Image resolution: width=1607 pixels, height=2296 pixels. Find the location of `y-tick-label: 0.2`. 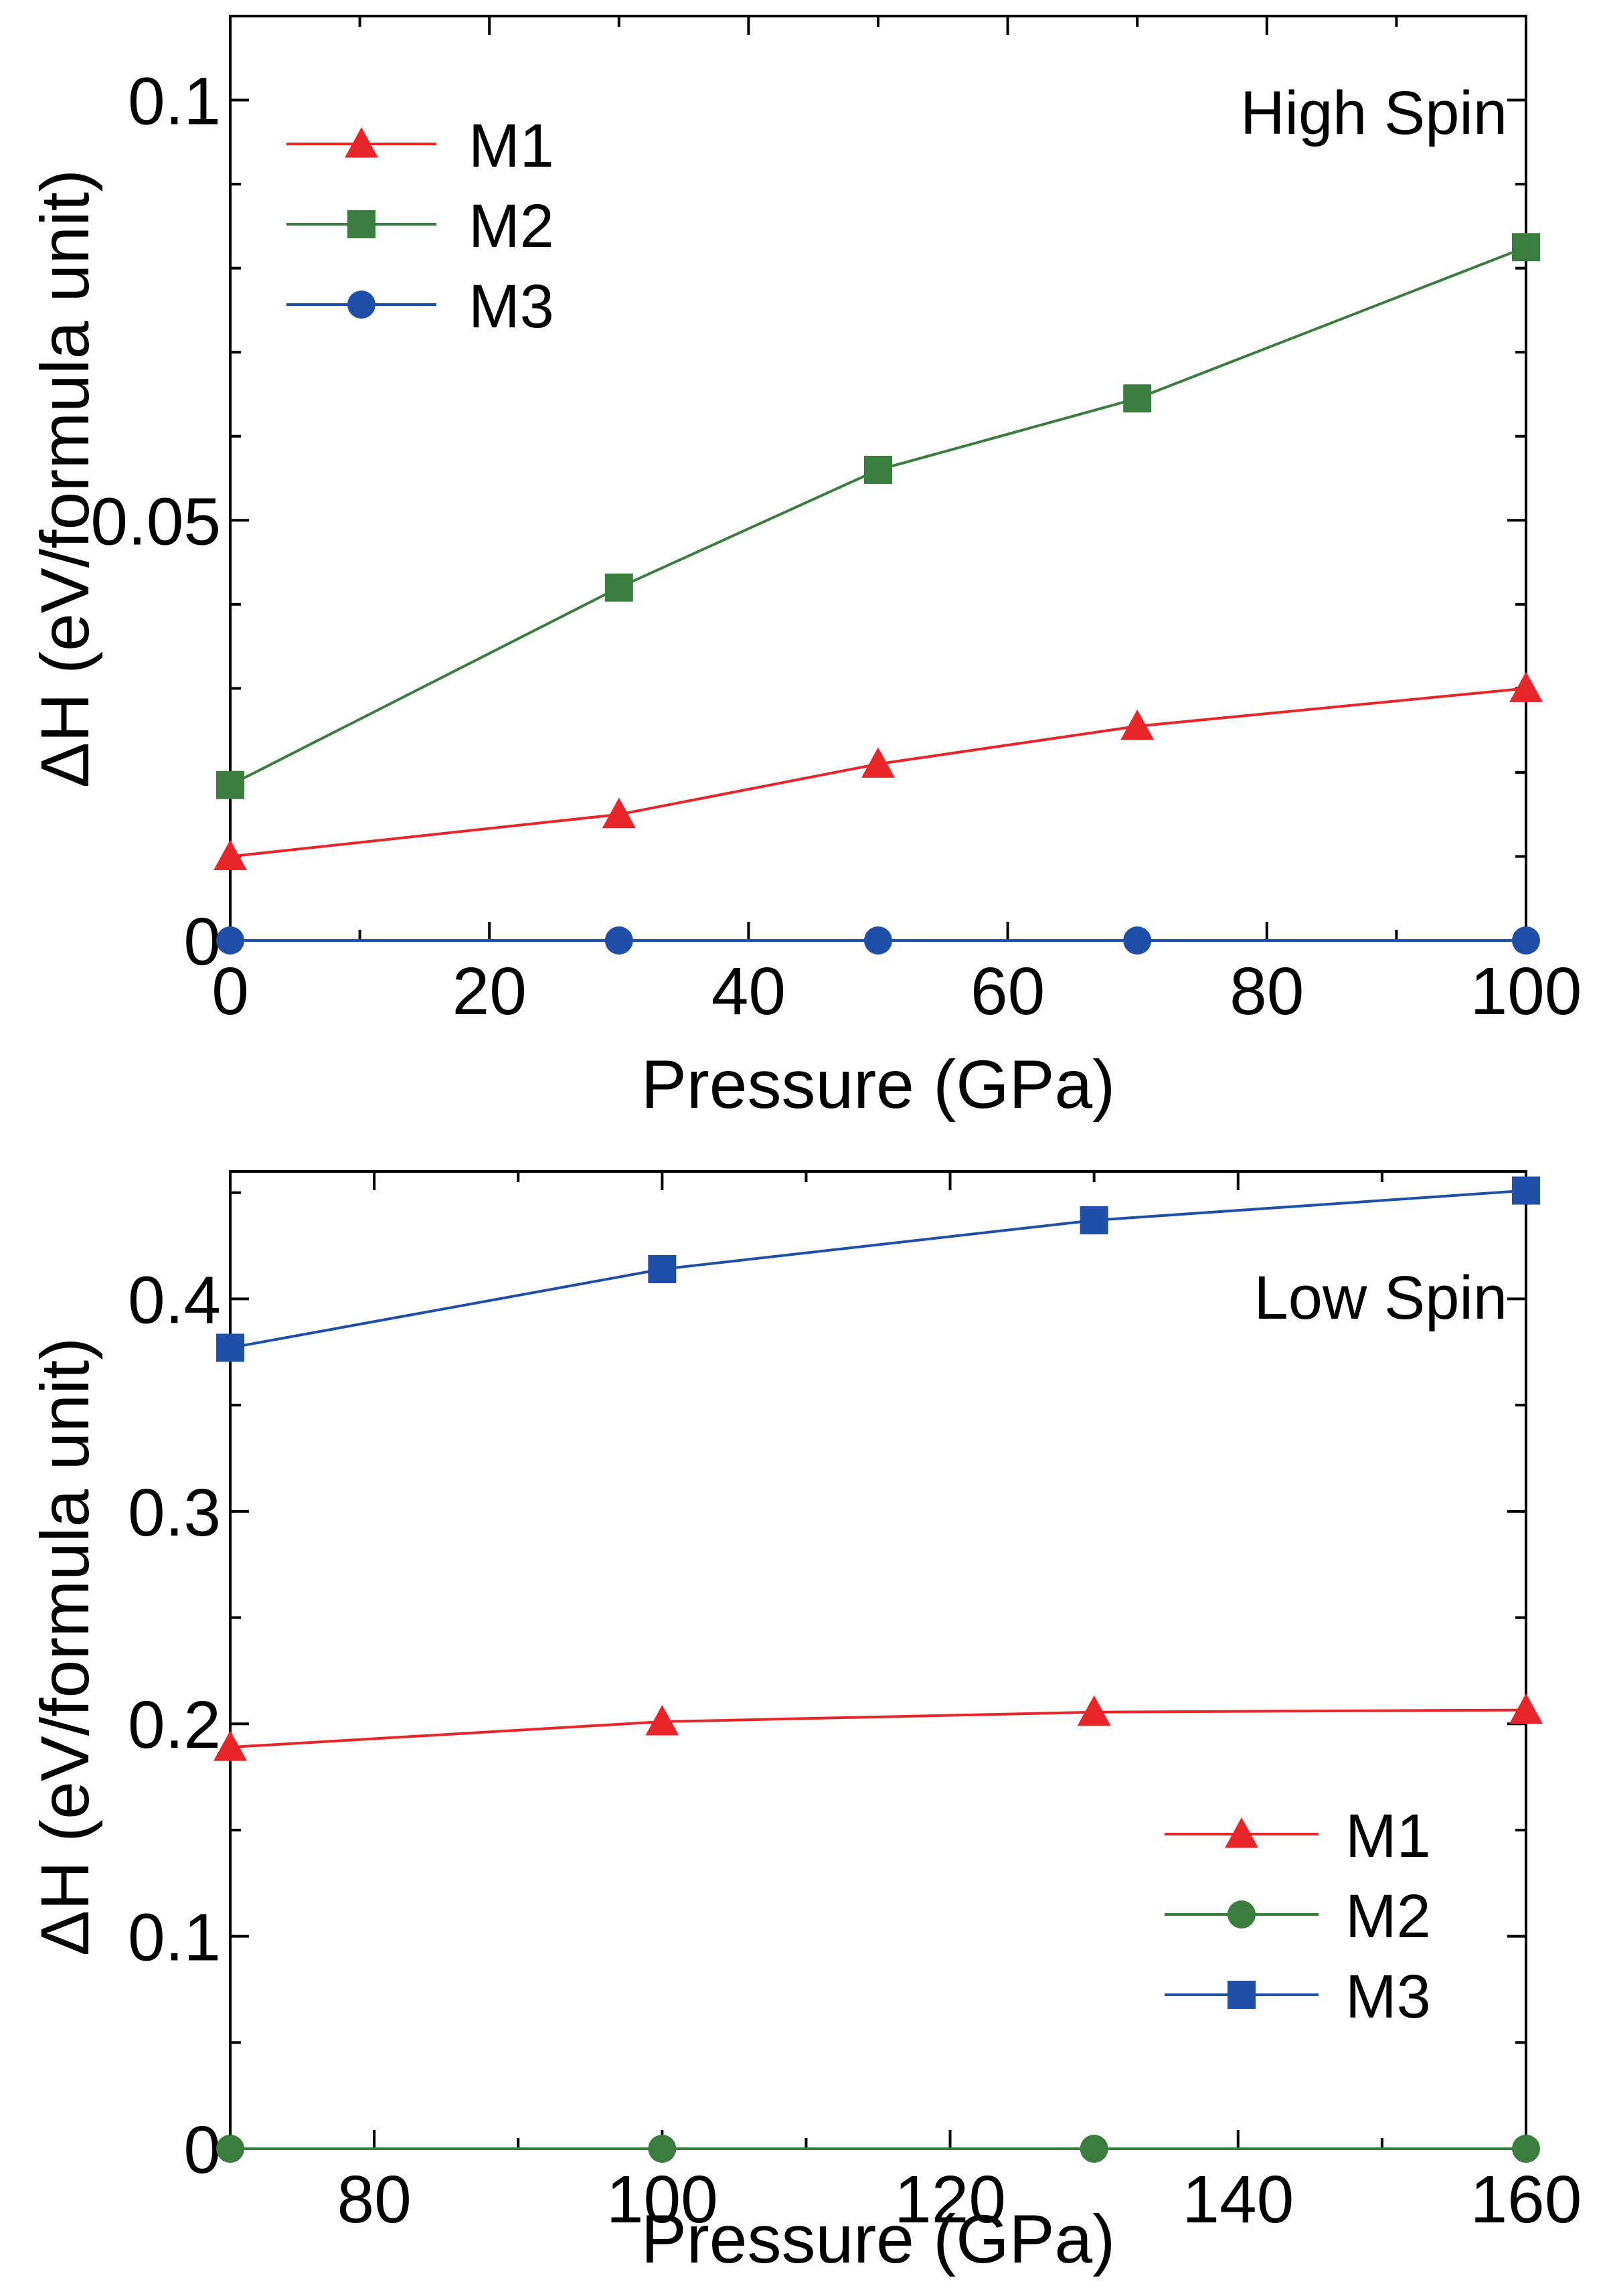

y-tick-label: 0.2 is located at coordinates (175, 1725).